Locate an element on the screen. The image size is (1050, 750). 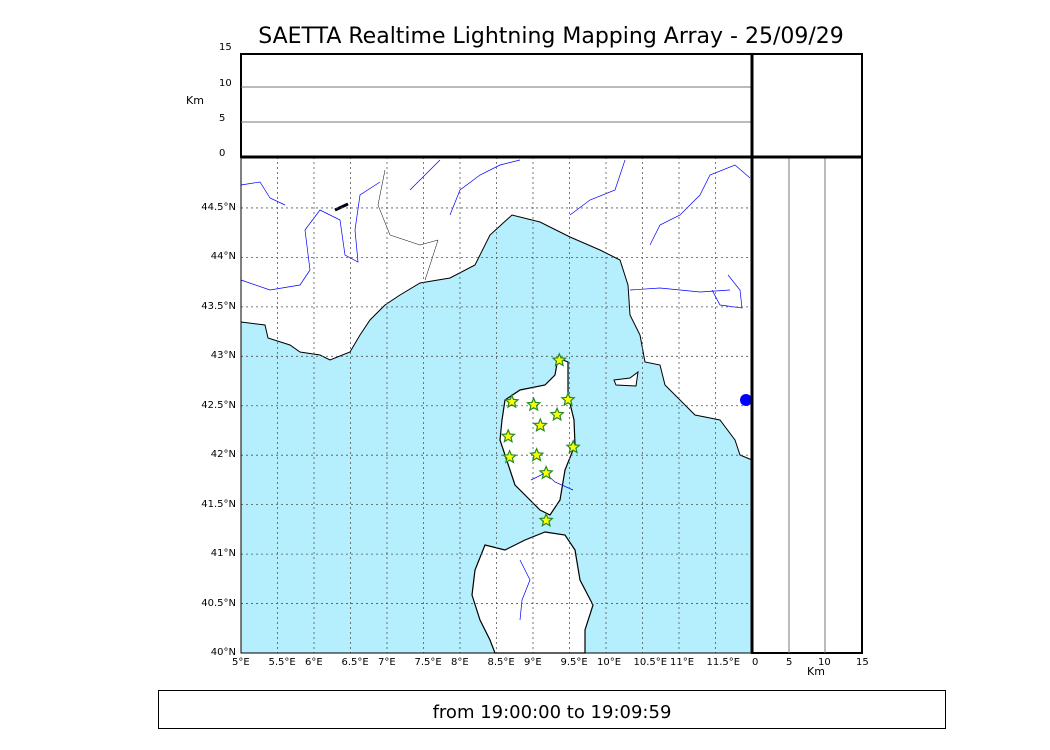
lon-tick: 9°E is located at coordinates (533, 662).